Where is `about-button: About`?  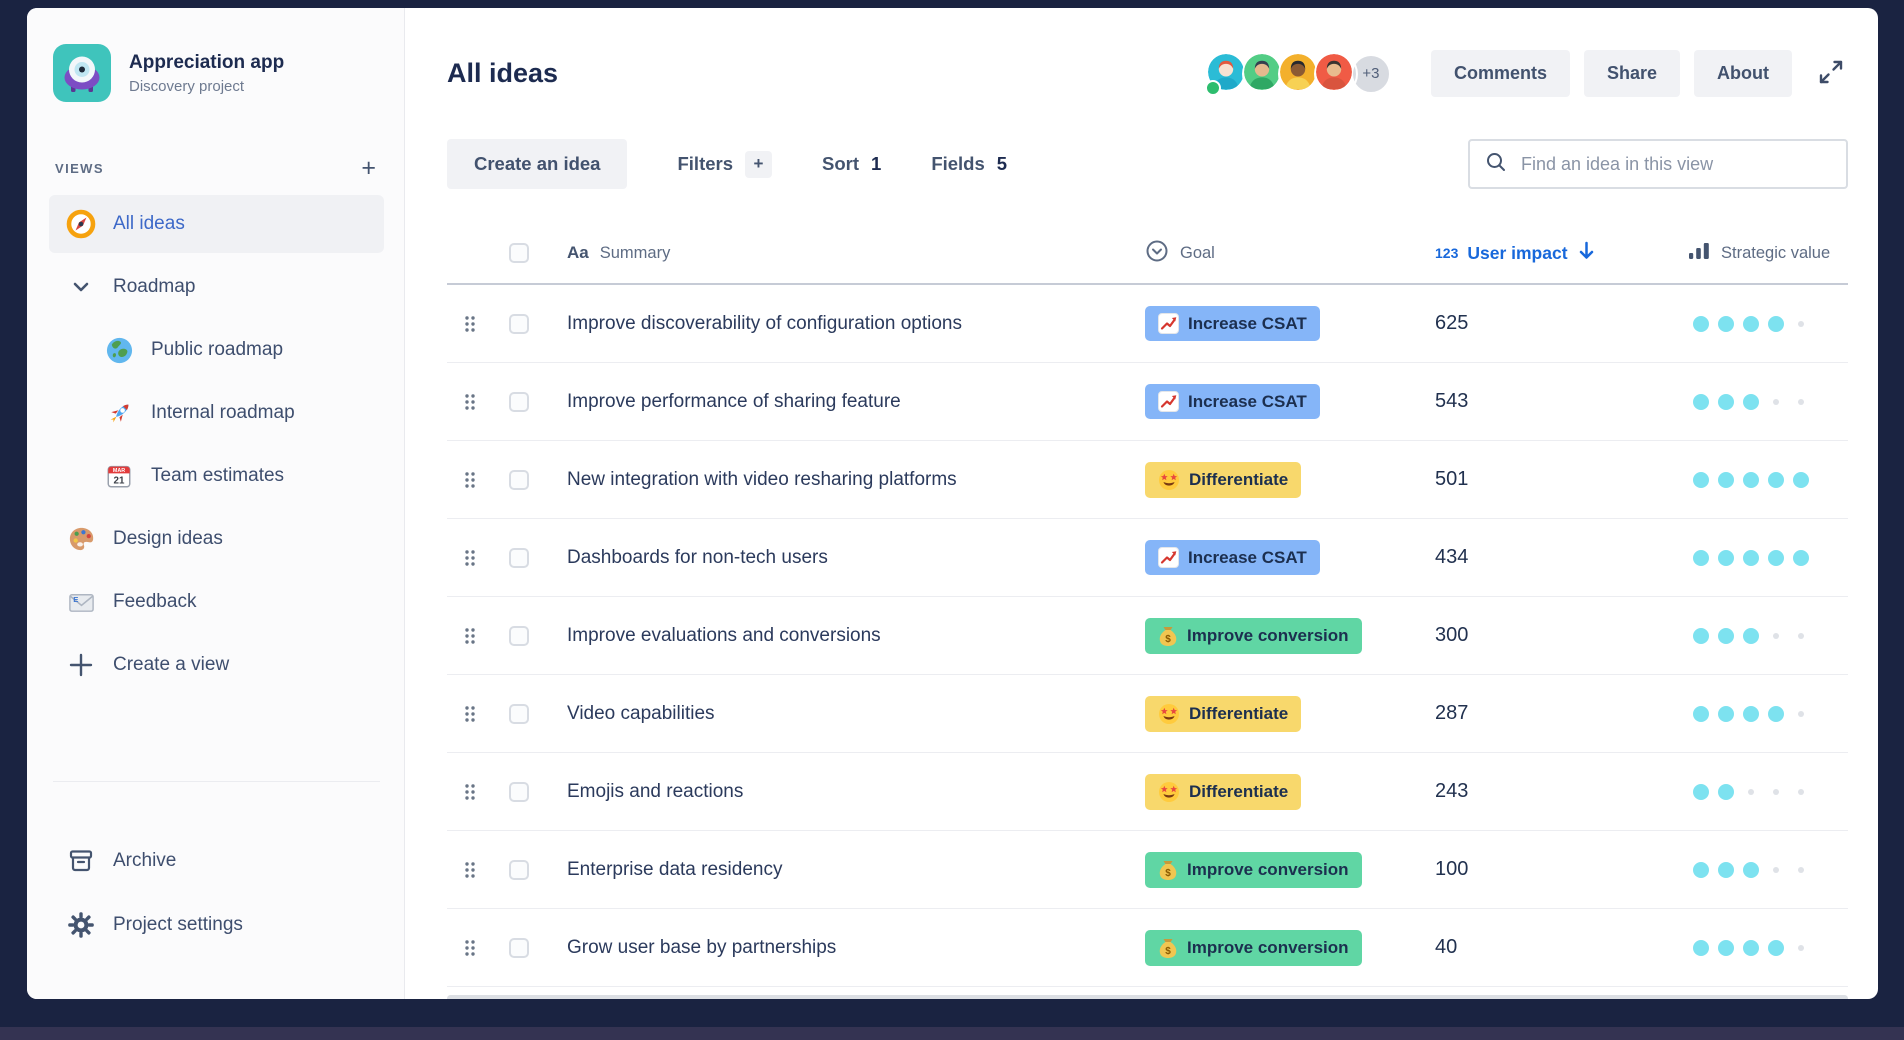
about-button: About is located at coordinates (1743, 73).